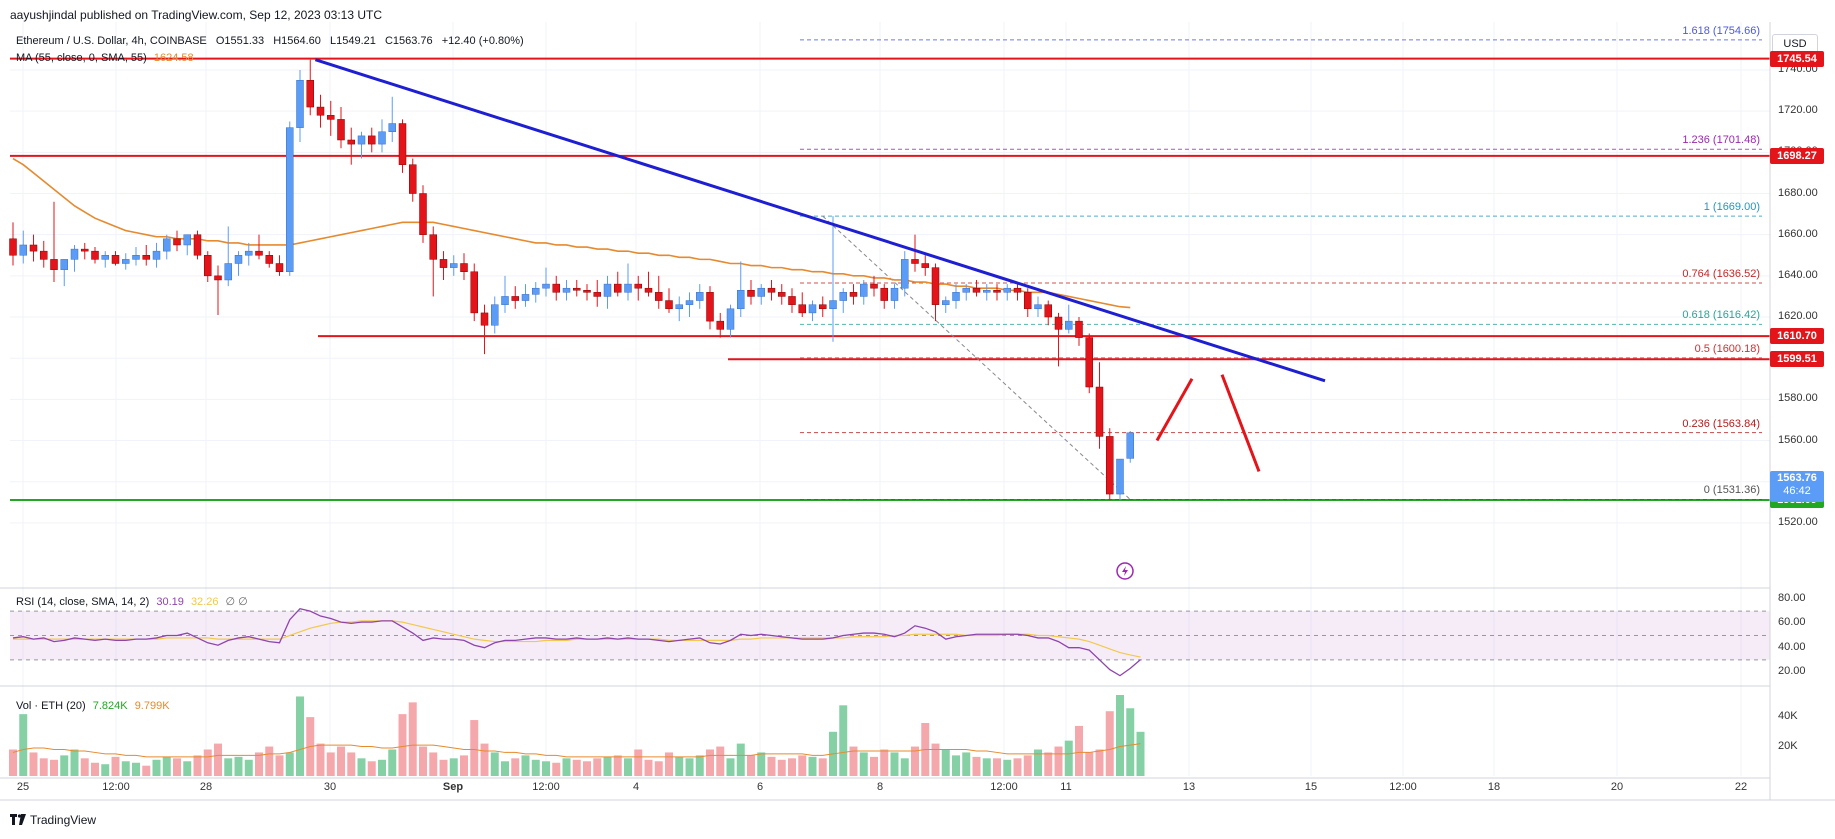 Image resolution: width=1835 pixels, height=839 pixels. What do you see at coordinates (1798, 233) in the screenshot?
I see `price-tick: 1660.00` at bounding box center [1798, 233].